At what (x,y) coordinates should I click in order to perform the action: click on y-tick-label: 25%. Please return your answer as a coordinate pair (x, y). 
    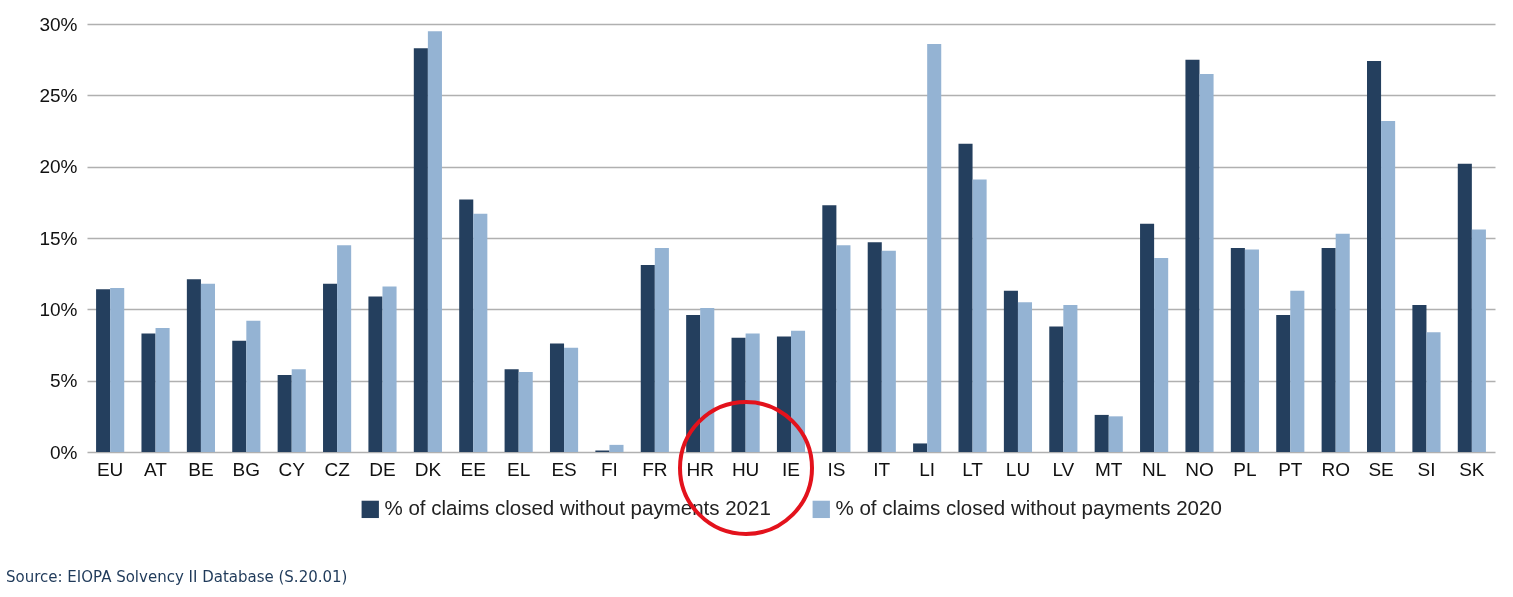
    Looking at the image, I should click on (58, 95).